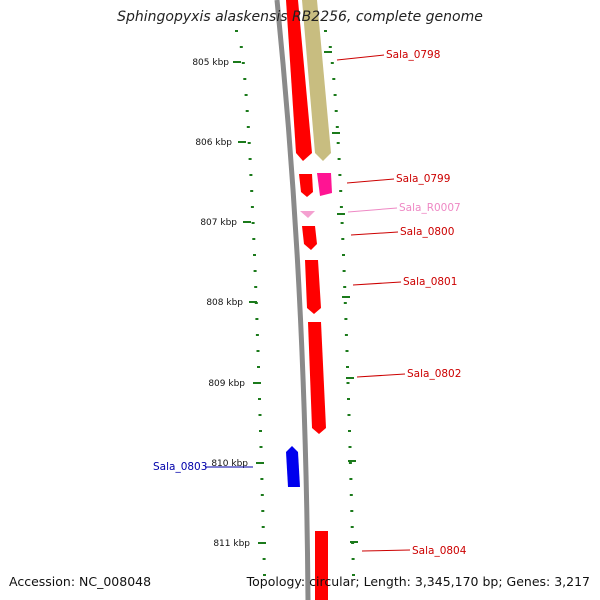 This screenshot has height=600, width=600. I want to click on gene-label-sala-0803: Sala_0803, so click(180, 467).